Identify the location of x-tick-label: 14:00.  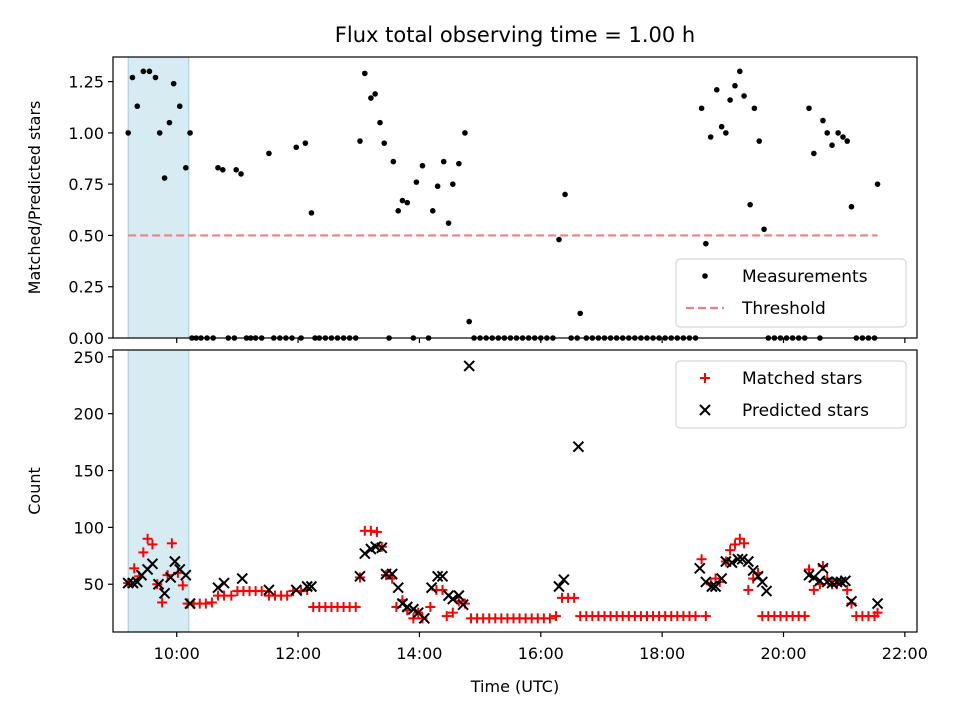
(419, 653).